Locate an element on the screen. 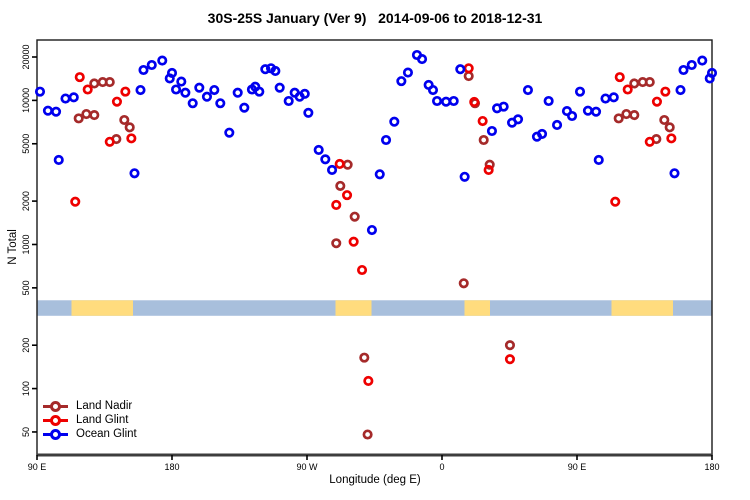 The height and width of the screenshot is (500, 750). land-nadir-symbol-icon is located at coordinates (55, 406).